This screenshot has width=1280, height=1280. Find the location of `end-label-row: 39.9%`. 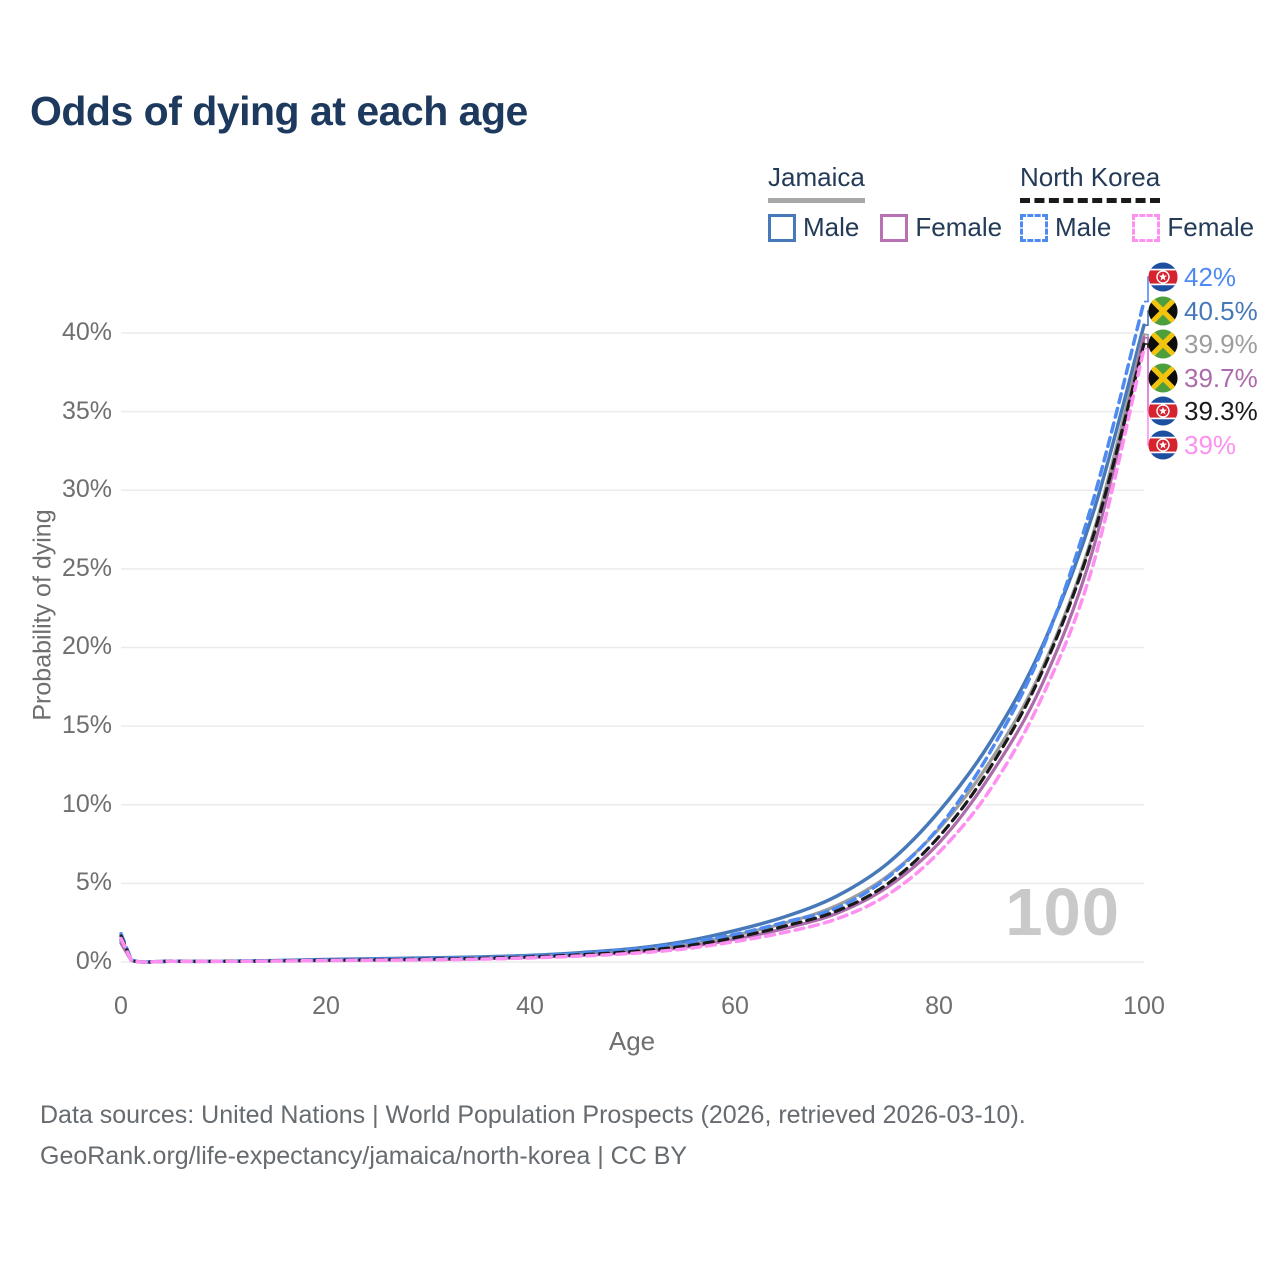

end-label-row: 39.9% is located at coordinates (1203, 344).